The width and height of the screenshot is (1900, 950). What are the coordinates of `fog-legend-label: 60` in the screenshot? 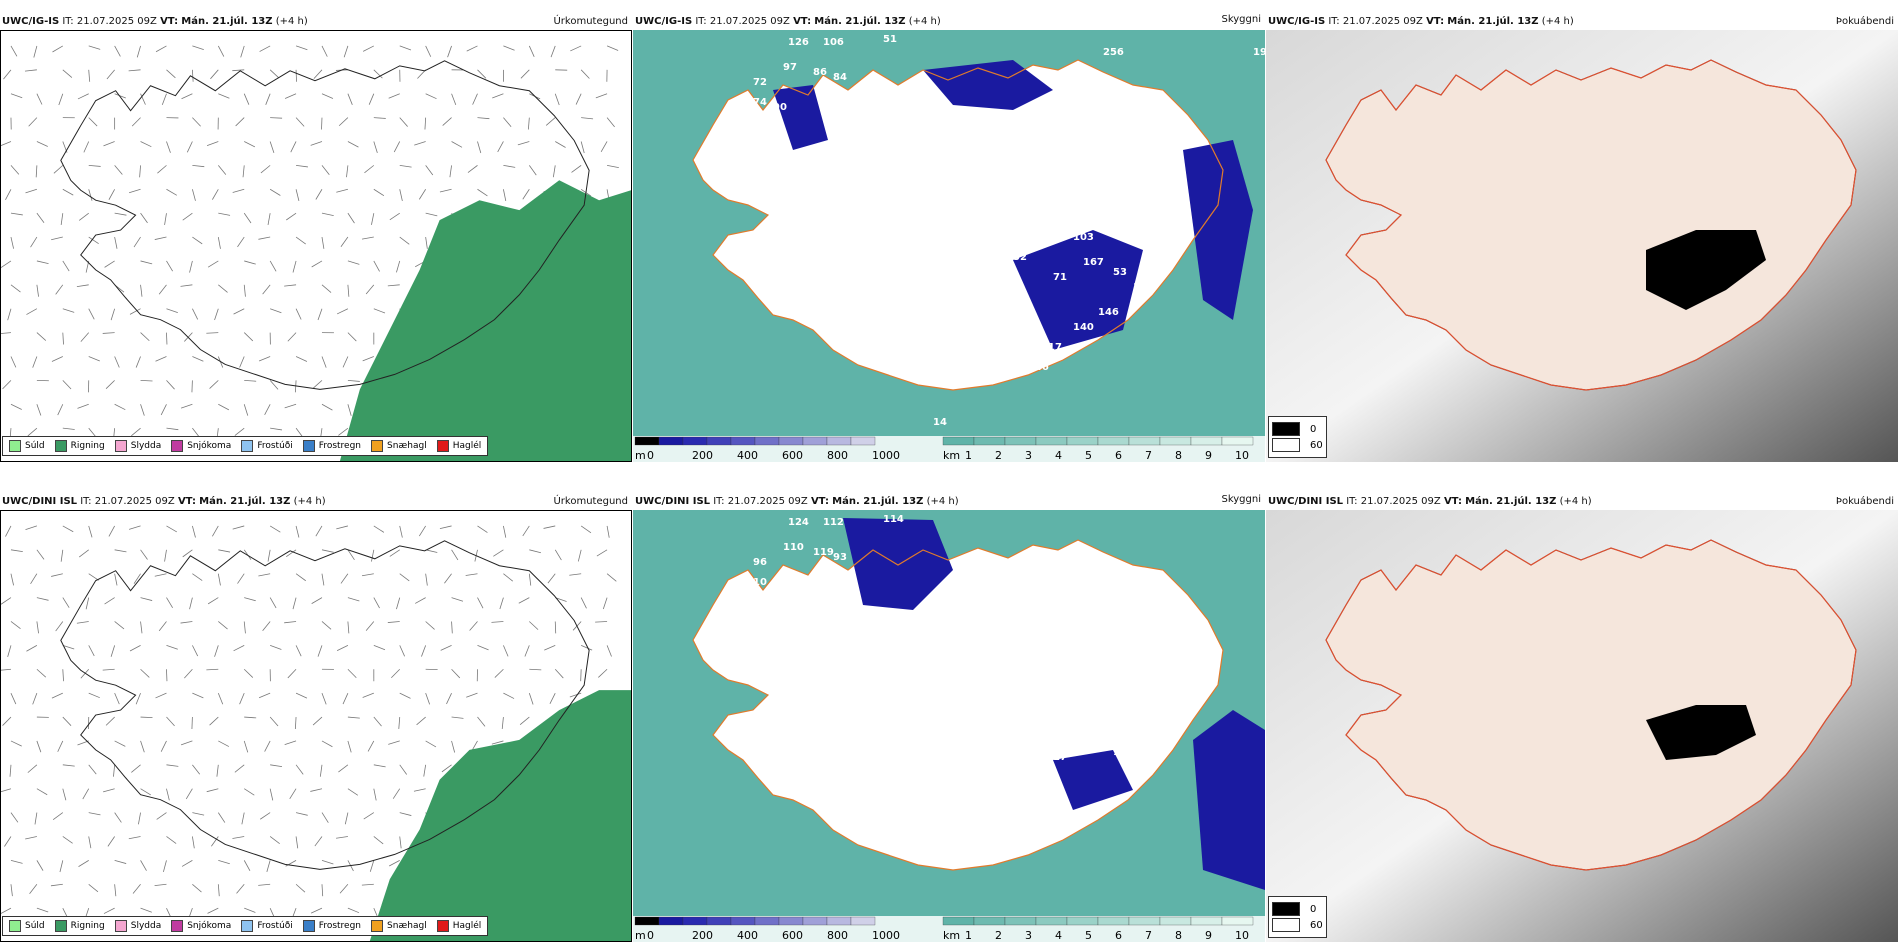 It's located at (1316, 925).